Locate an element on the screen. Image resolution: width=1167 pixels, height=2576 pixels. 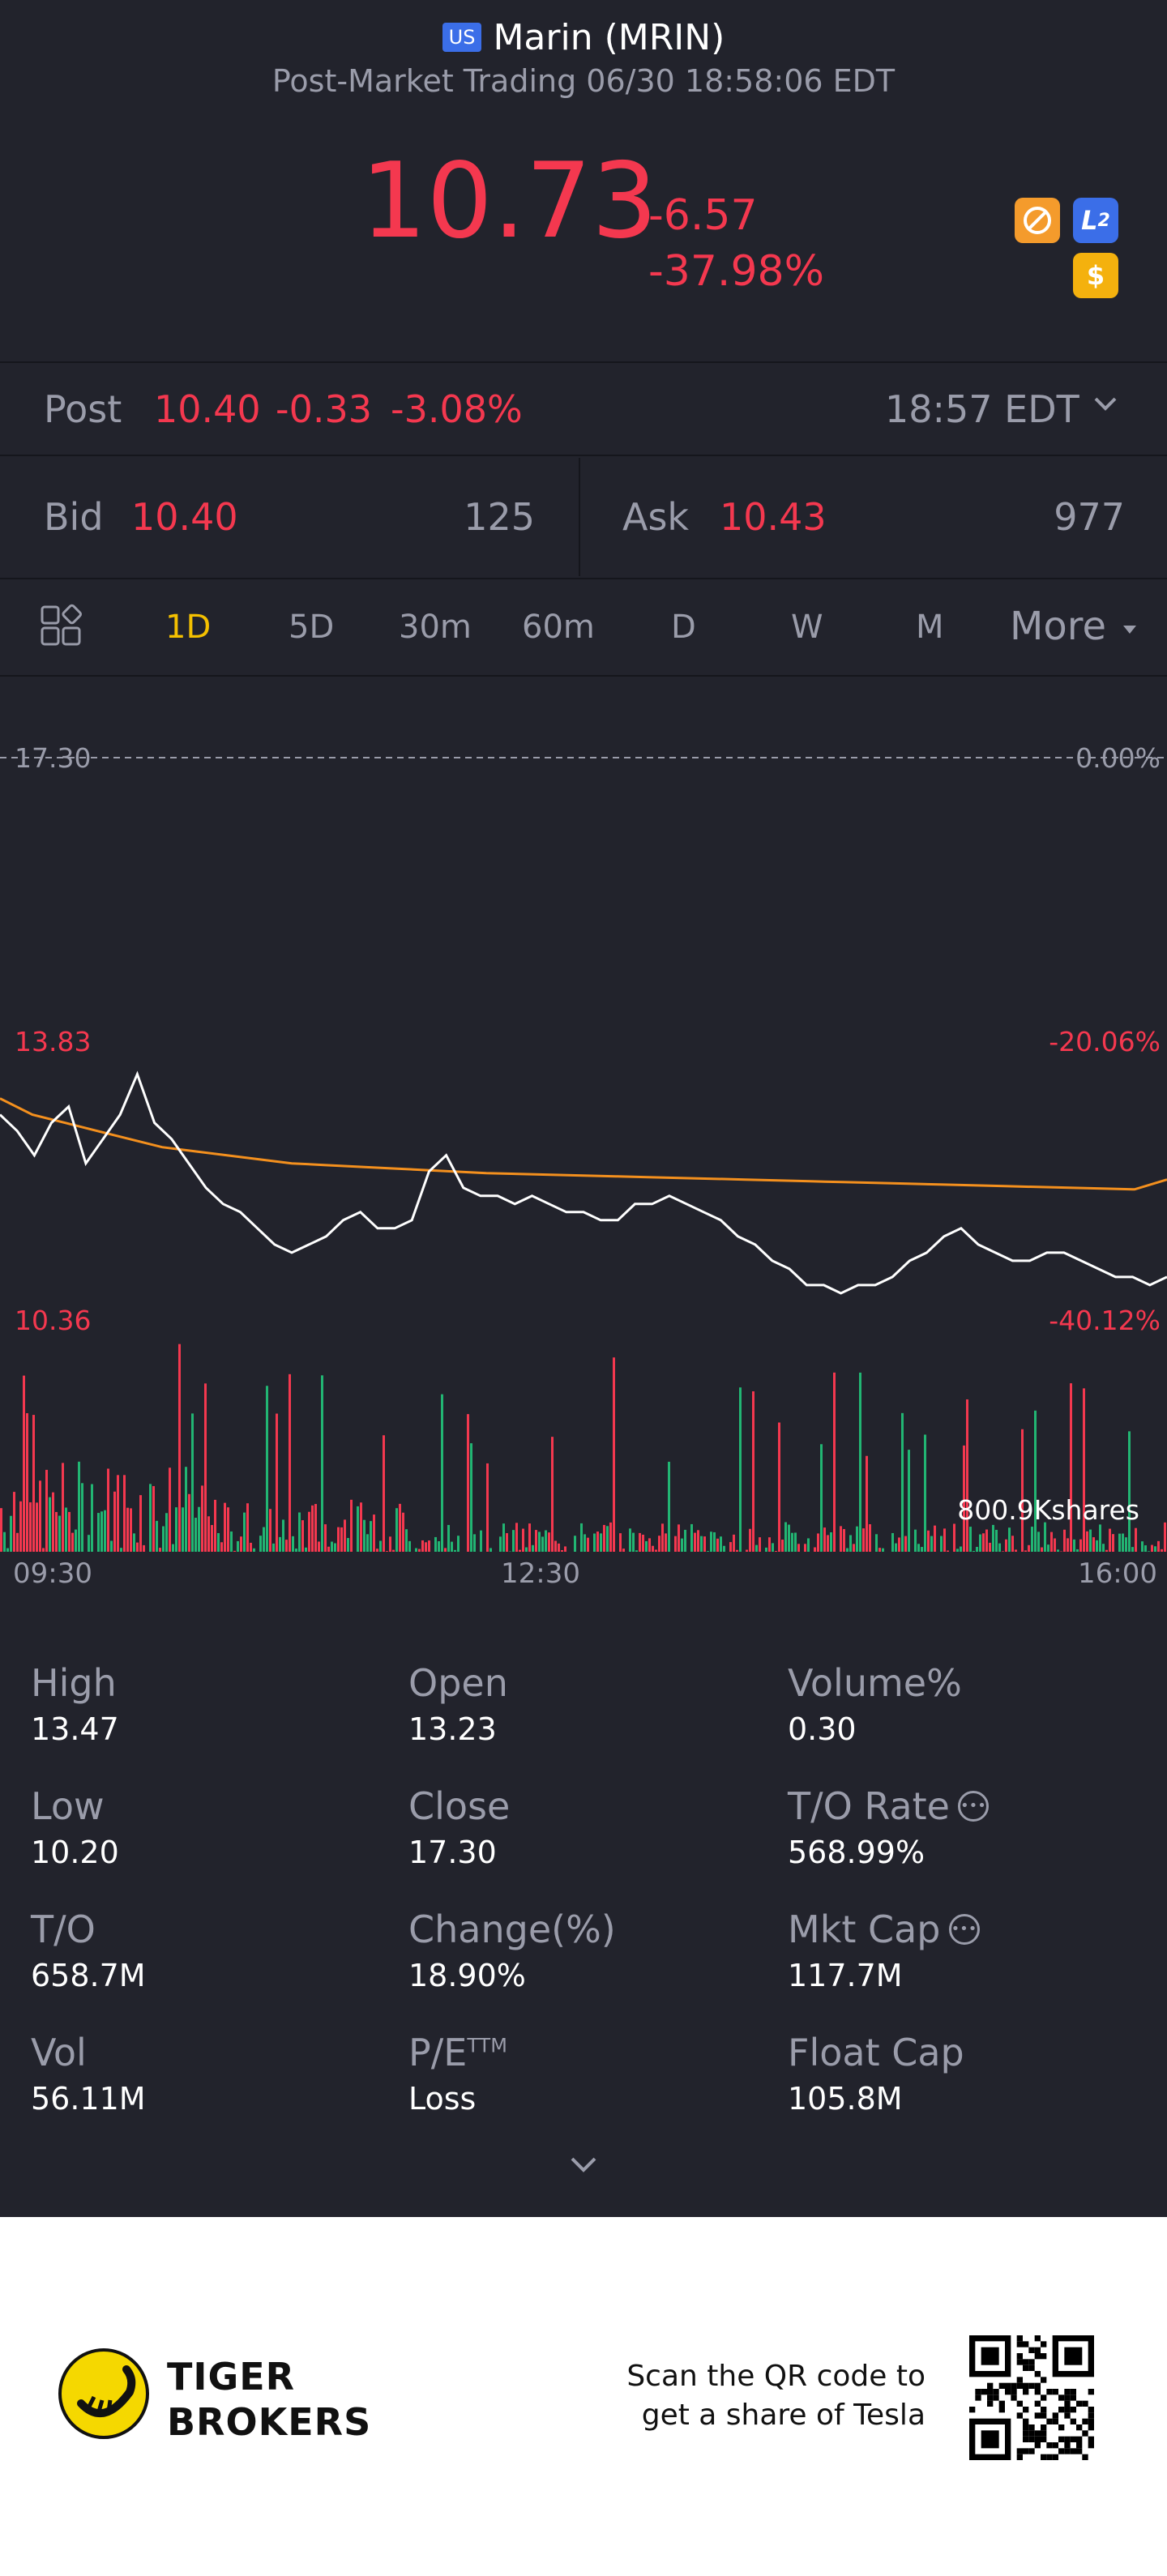
tab-w: W is located at coordinates (807, 627).